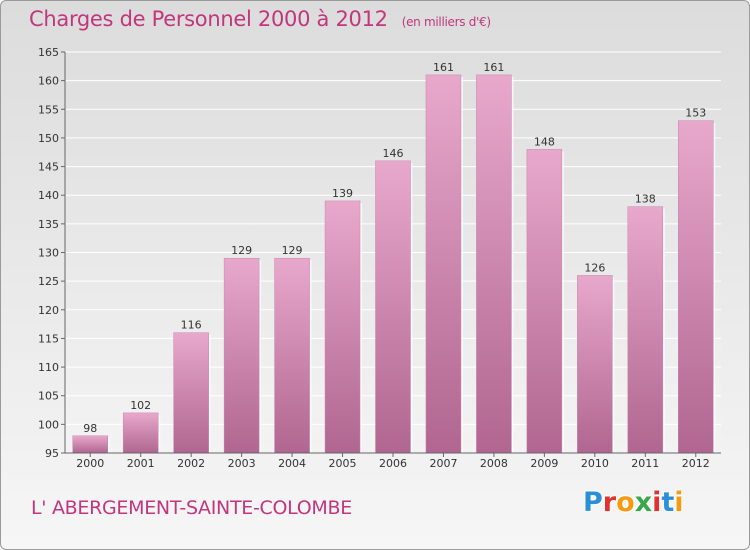  I want to click on y-tick-label: 110, so click(48, 367).